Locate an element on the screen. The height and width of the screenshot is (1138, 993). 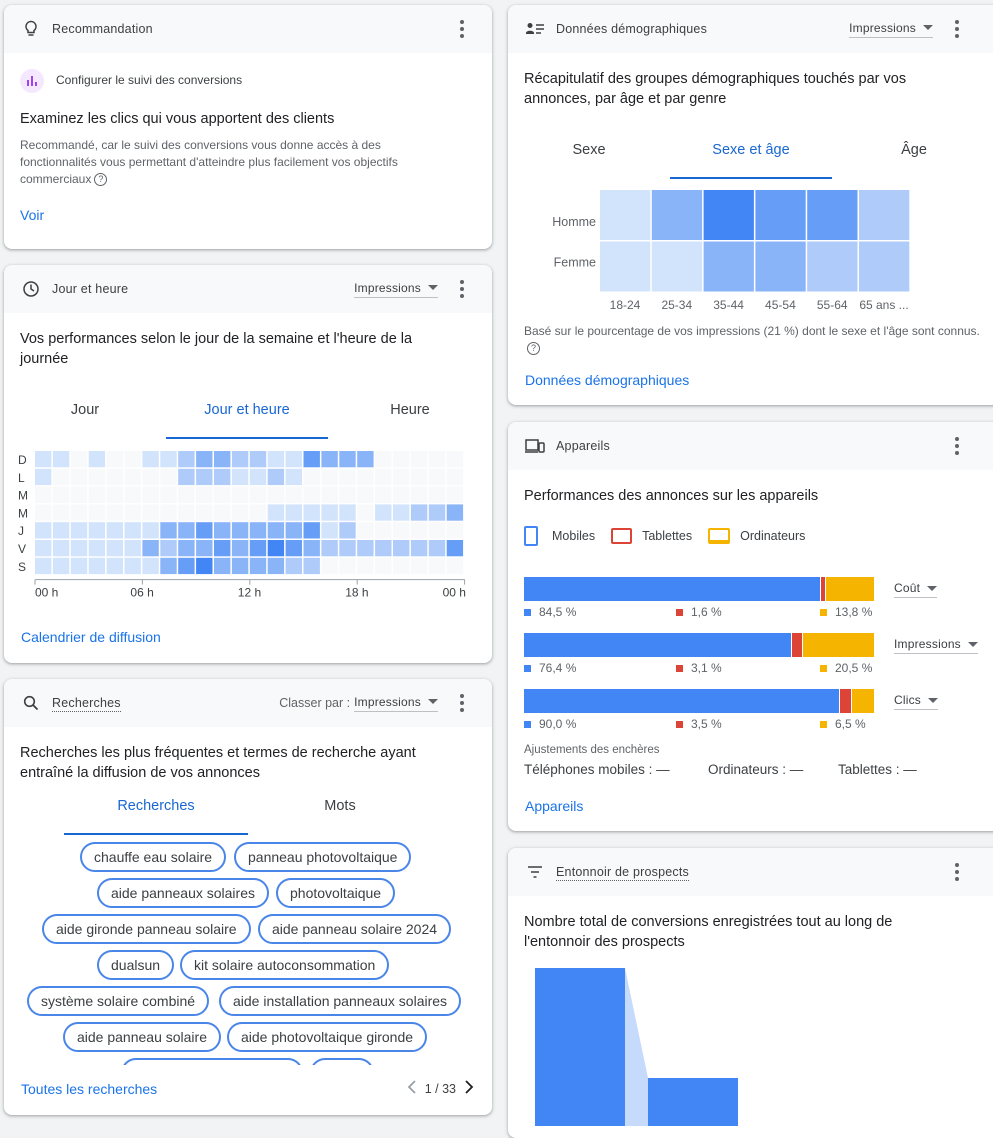
card-title: Recherches is located at coordinates (86, 703).